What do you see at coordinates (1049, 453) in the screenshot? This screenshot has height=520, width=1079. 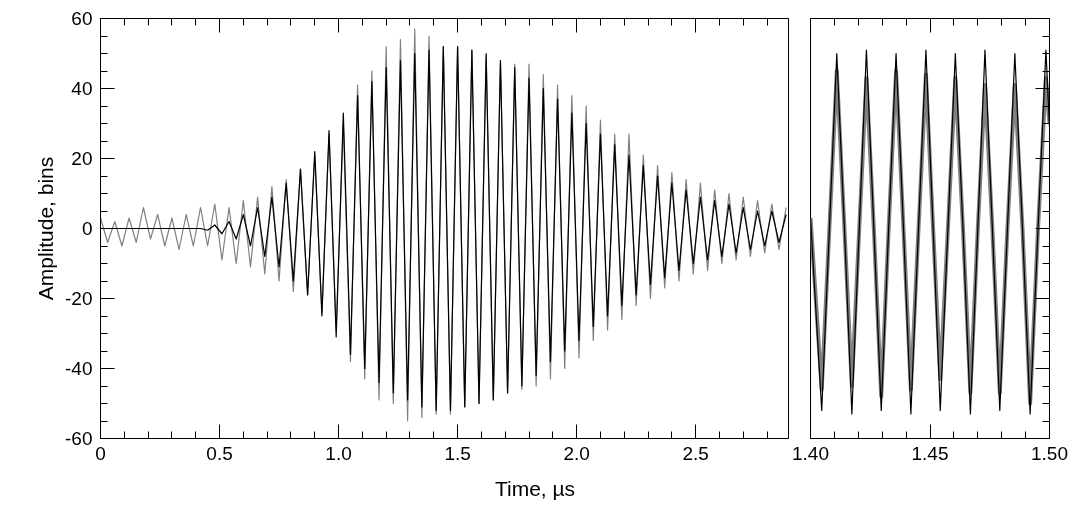 I see `x-tick-label: 1.50` at bounding box center [1049, 453].